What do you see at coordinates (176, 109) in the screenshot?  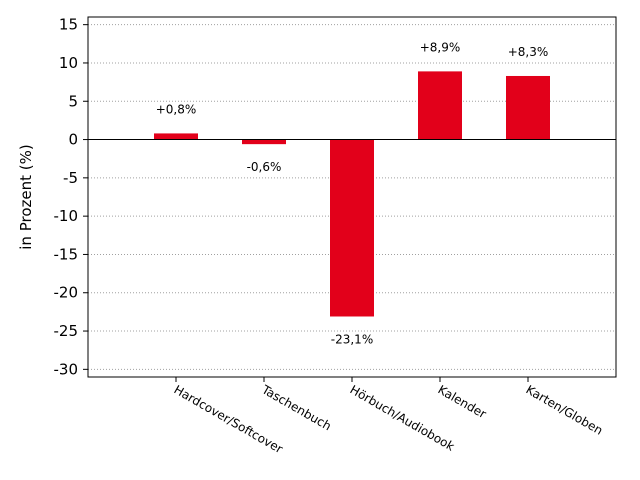 I see `data-label: +0,8%` at bounding box center [176, 109].